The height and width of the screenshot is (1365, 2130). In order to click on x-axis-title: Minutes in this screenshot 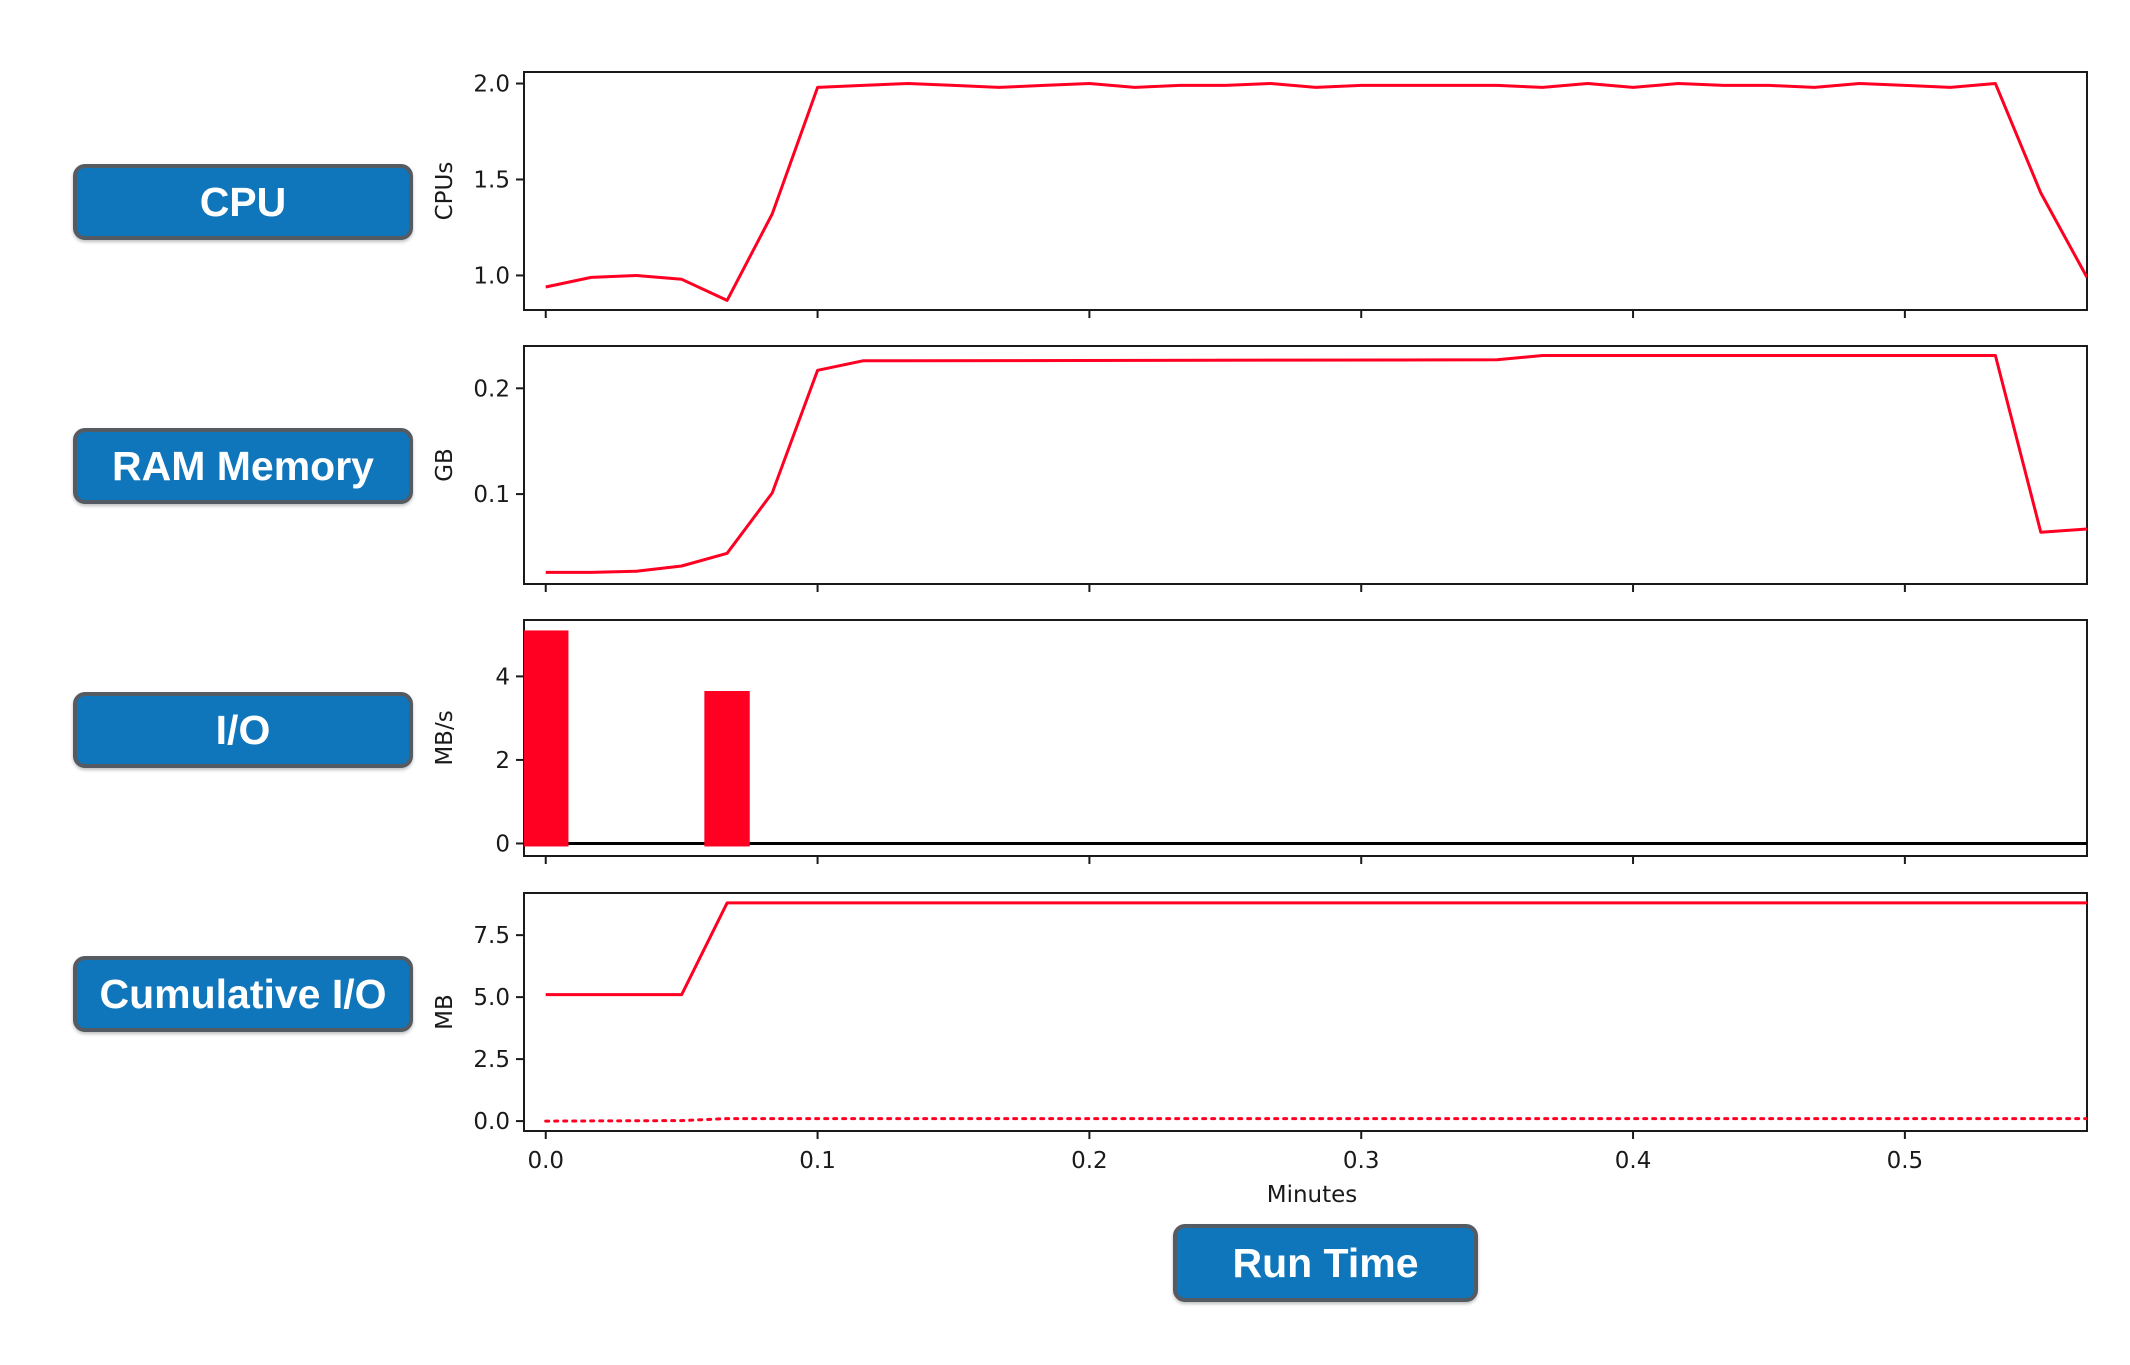, I will do `click(1312, 1195)`.